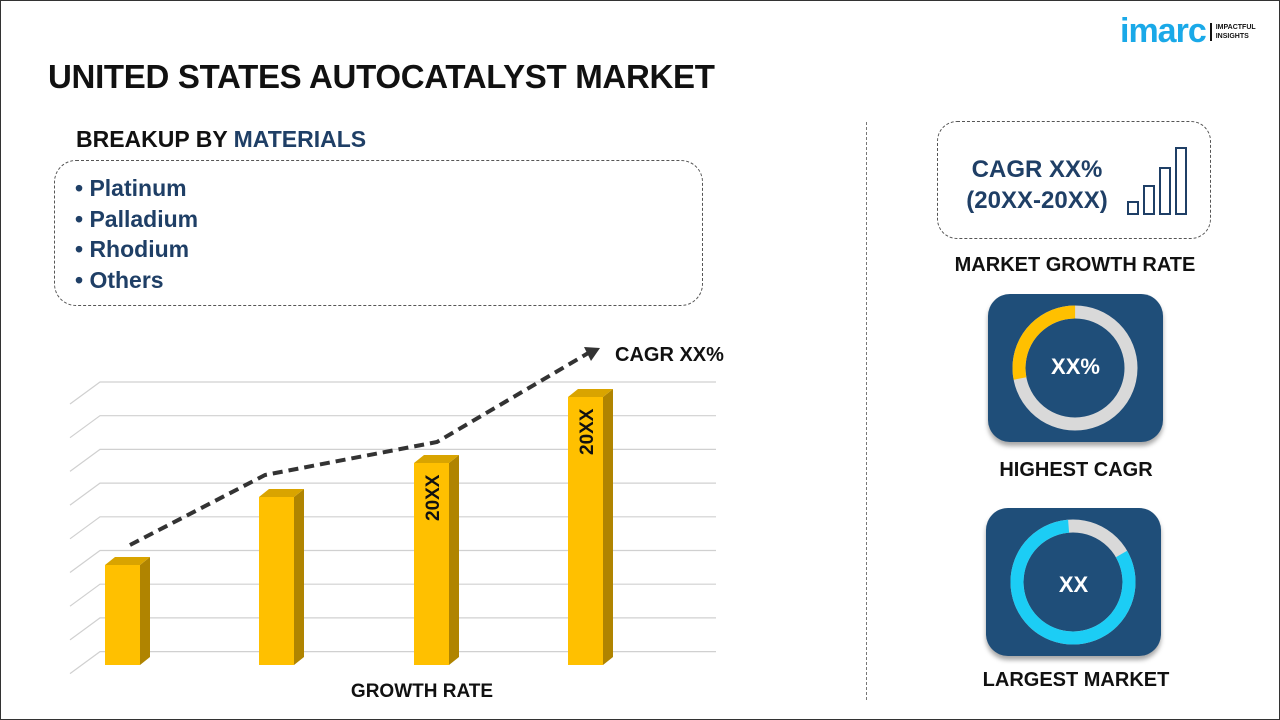 The width and height of the screenshot is (1280, 720). I want to click on page-title: UNITED STATES AUTOCATALYST MARKET, so click(381, 76).